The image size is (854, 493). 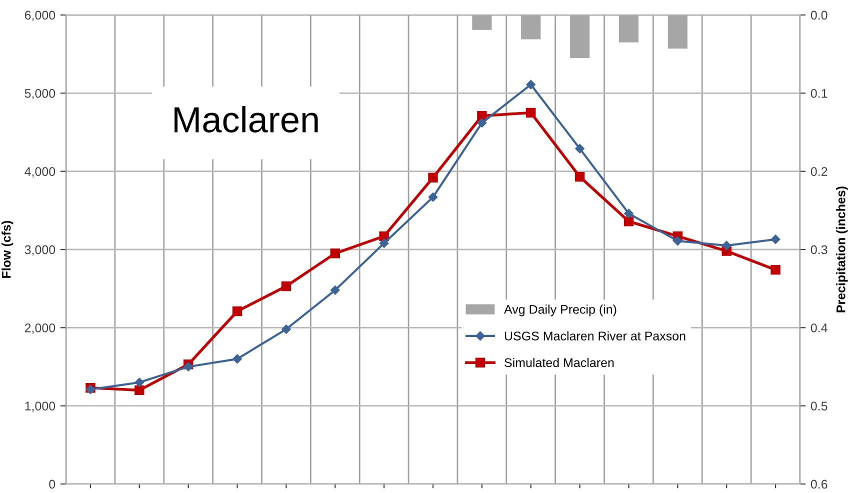 I want to click on y2-tick-label: 0.5, so click(x=819, y=406).